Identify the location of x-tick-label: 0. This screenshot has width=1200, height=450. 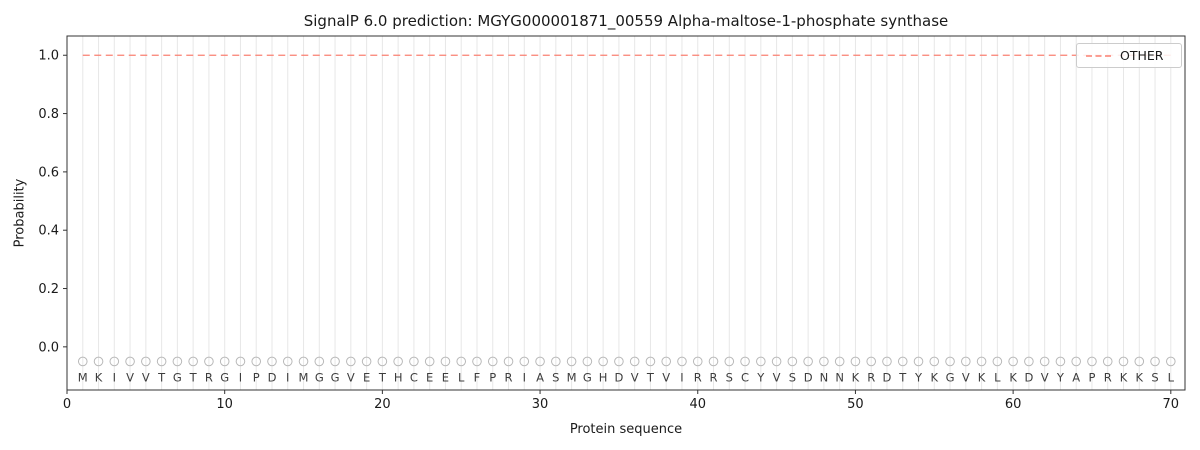
(67, 404).